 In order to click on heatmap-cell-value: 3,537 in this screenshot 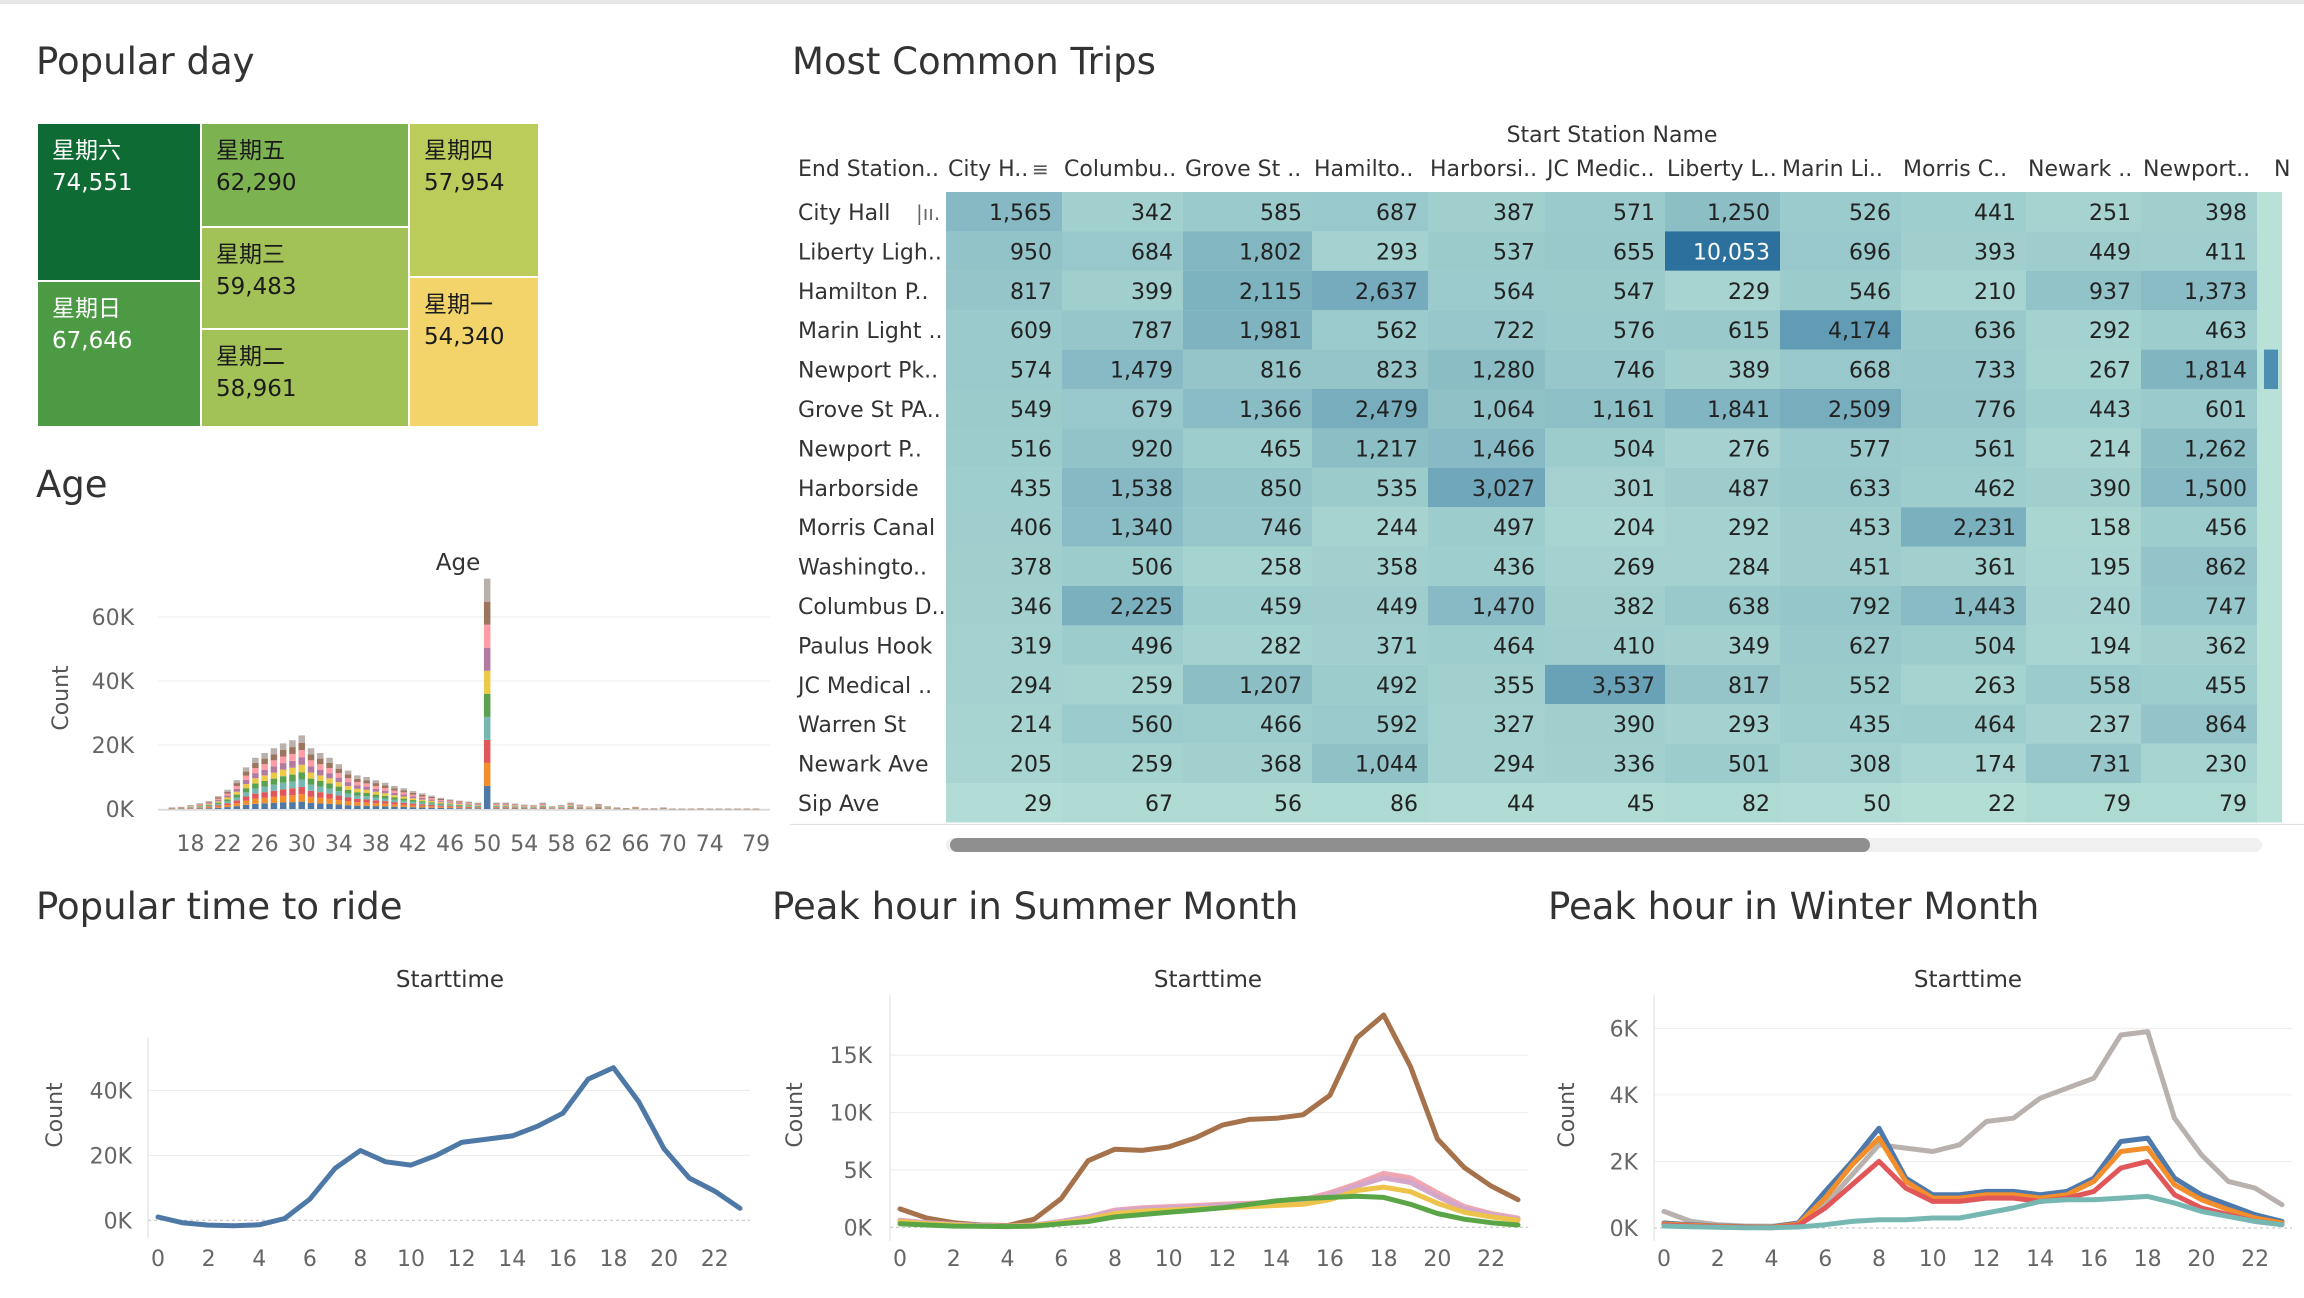, I will do `click(1623, 686)`.